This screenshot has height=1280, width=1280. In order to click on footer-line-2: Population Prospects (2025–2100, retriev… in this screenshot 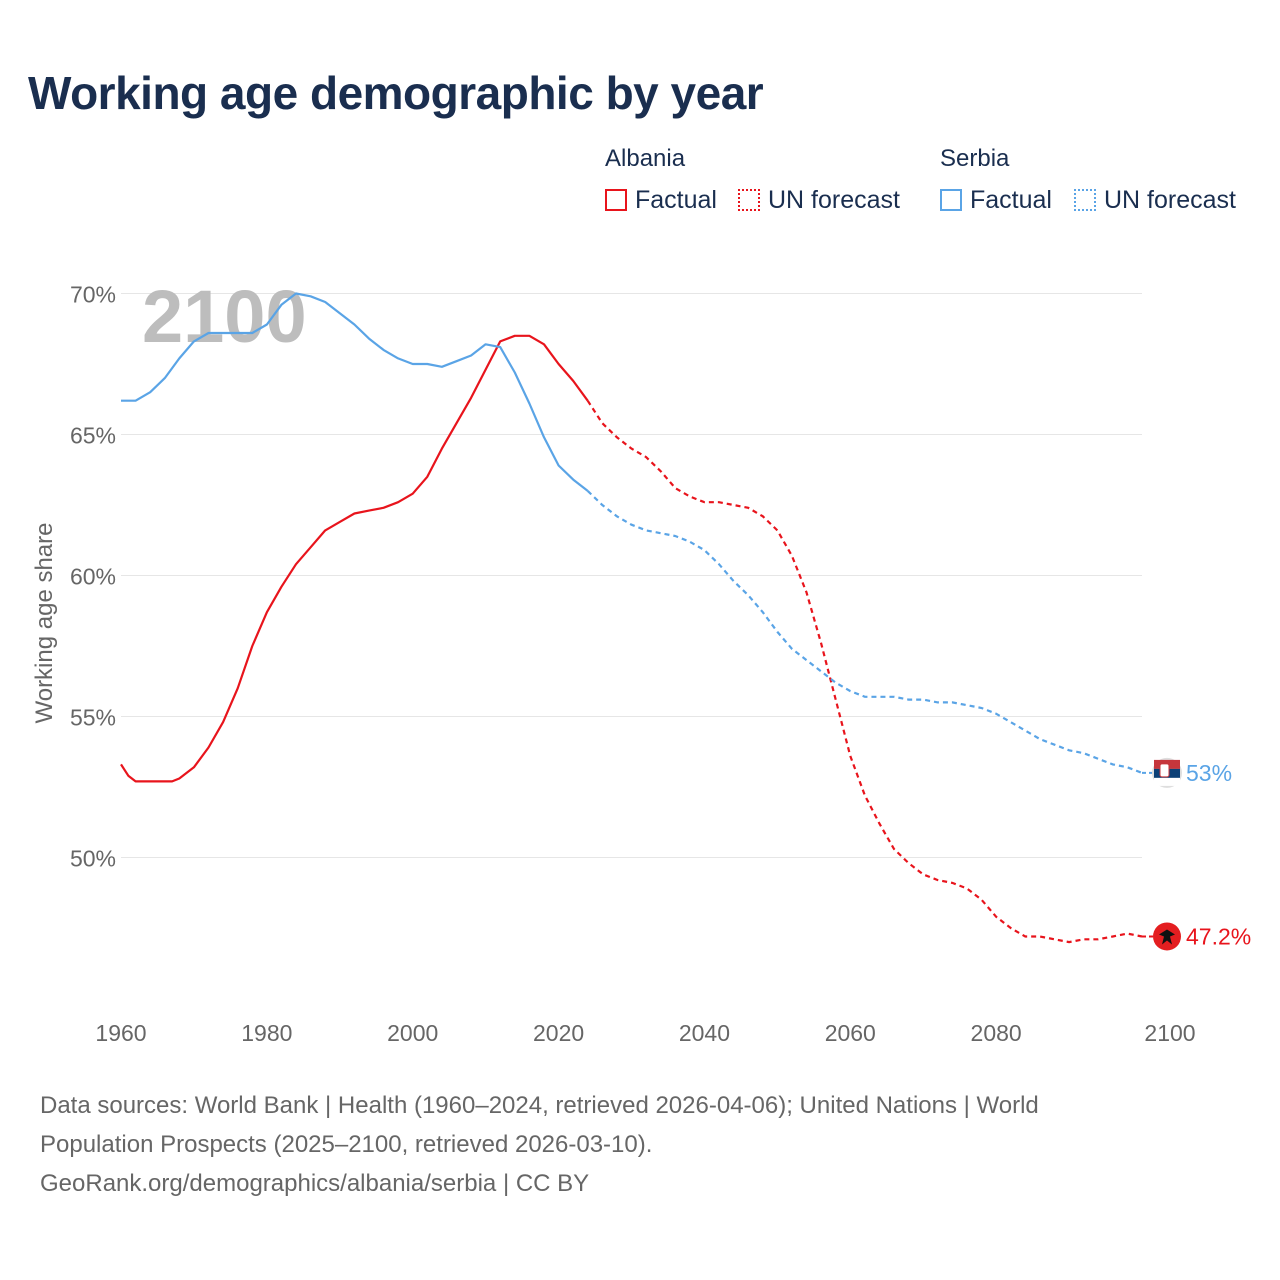, I will do `click(346, 1144)`.